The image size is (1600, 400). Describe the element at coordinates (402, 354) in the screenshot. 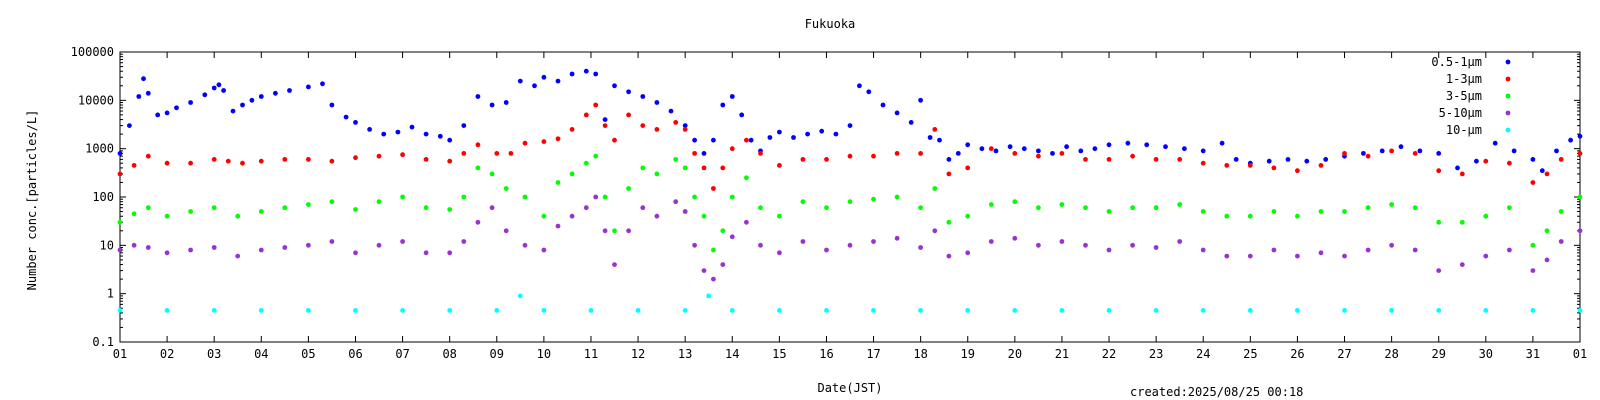

I see `x-tick-label: 07` at that location.